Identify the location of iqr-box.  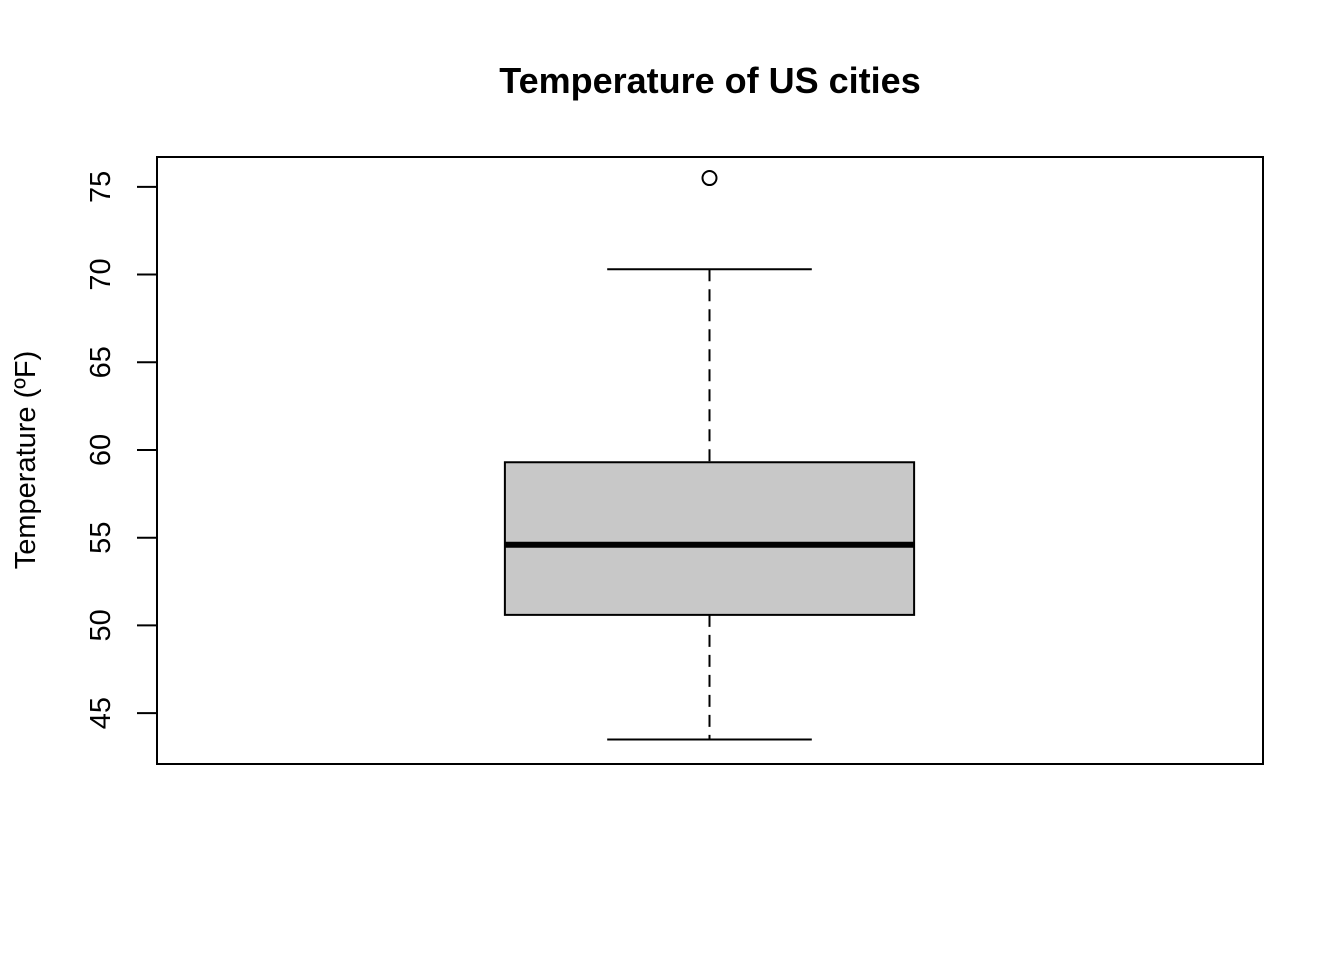
(709, 538).